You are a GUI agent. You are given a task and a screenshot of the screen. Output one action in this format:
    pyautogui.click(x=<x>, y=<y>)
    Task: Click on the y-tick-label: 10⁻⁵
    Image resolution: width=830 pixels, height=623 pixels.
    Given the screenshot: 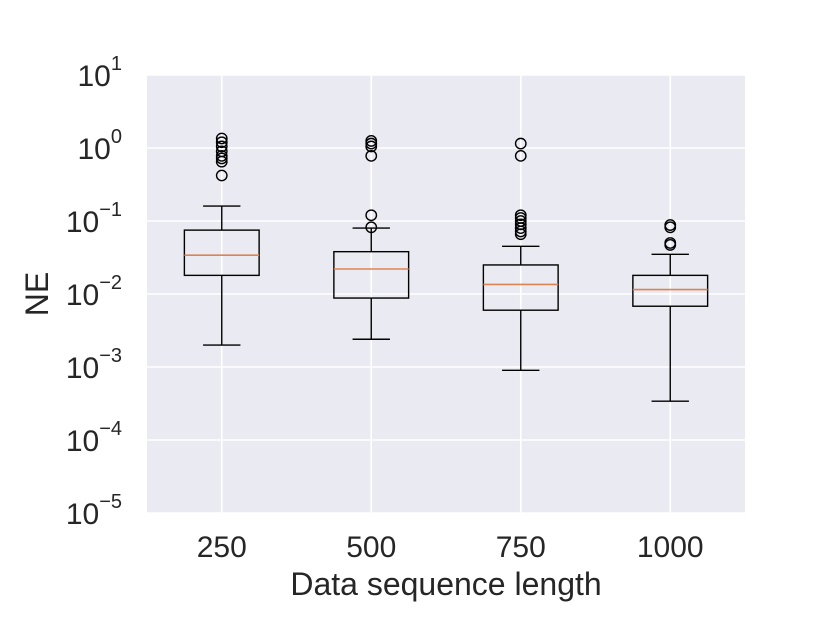 What is the action you would take?
    pyautogui.click(x=94, y=511)
    